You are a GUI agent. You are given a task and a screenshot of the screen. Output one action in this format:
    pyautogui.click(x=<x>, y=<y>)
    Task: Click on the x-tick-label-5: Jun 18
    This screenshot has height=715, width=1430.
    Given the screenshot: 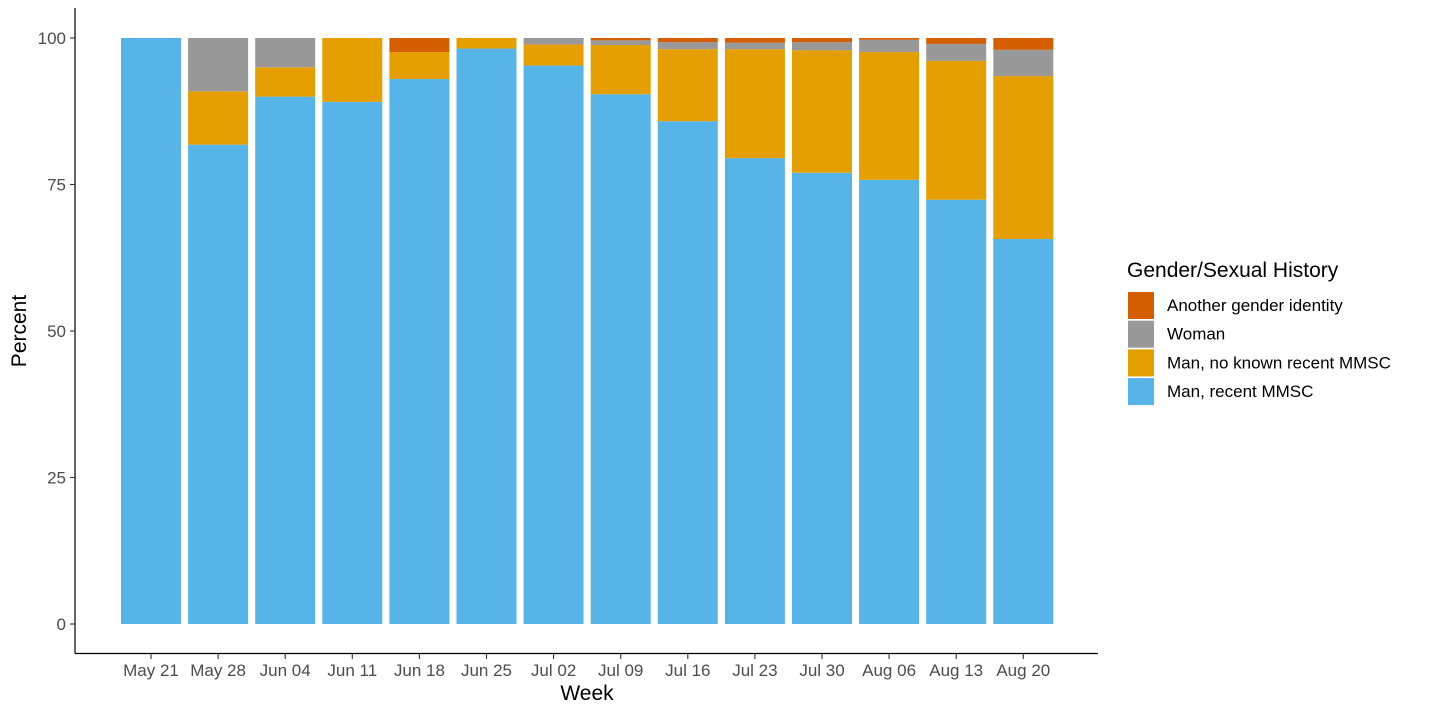 What is the action you would take?
    pyautogui.click(x=419, y=670)
    